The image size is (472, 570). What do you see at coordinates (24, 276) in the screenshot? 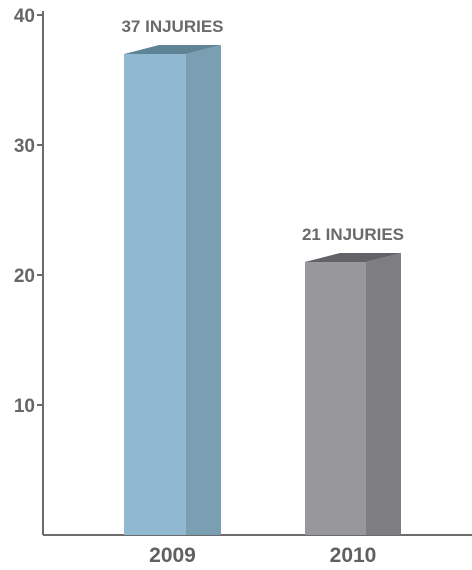
I see `y-tick-label: 20` at bounding box center [24, 276].